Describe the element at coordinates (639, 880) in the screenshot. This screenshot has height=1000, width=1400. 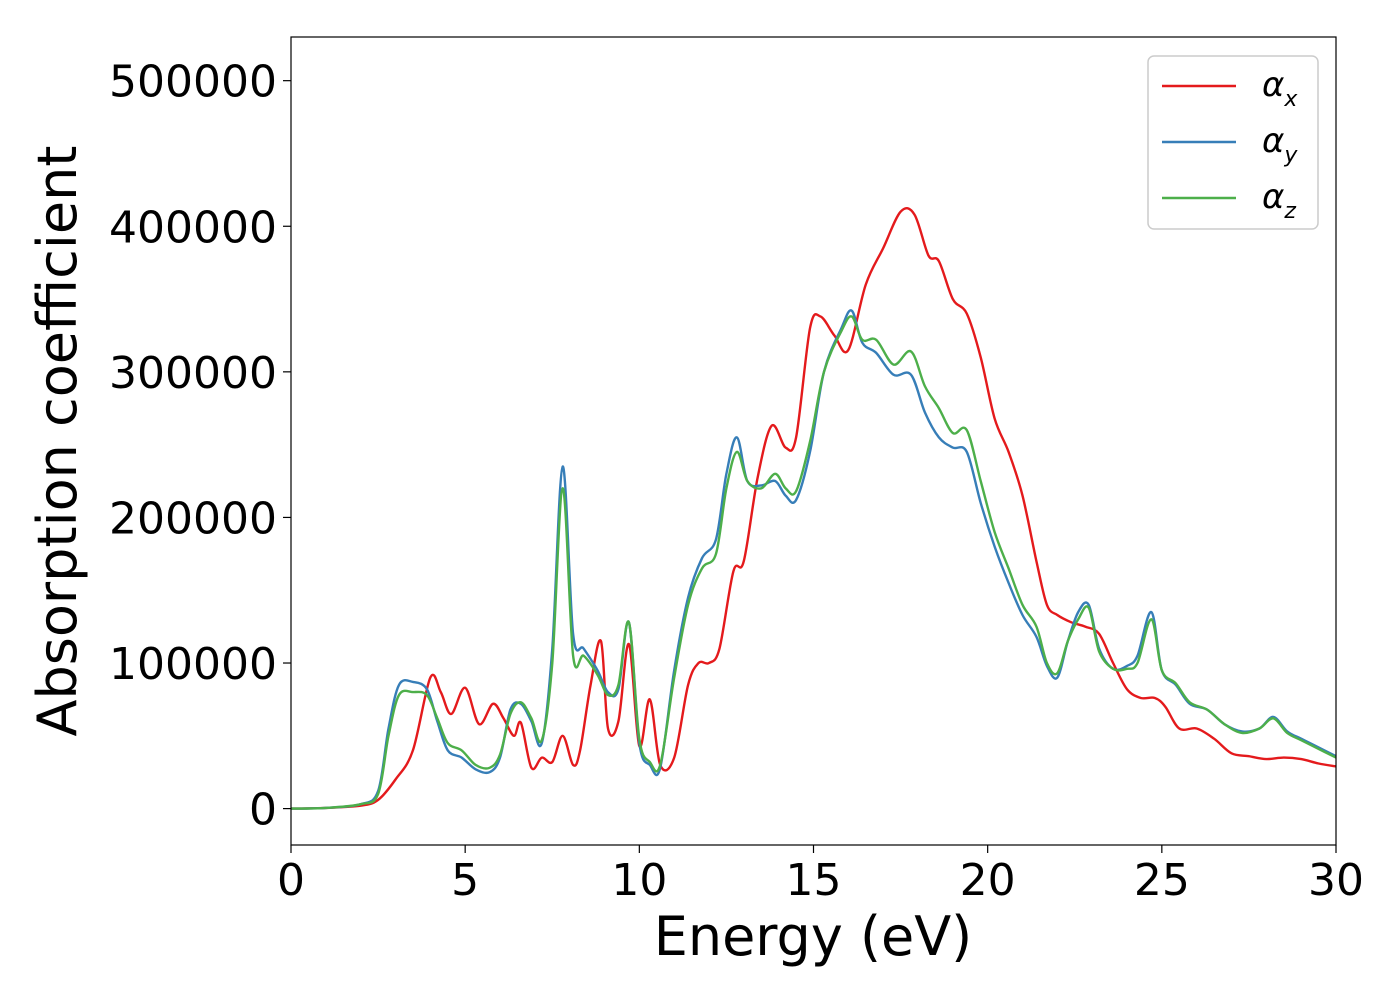
I see `x-tick-label: 10` at that location.